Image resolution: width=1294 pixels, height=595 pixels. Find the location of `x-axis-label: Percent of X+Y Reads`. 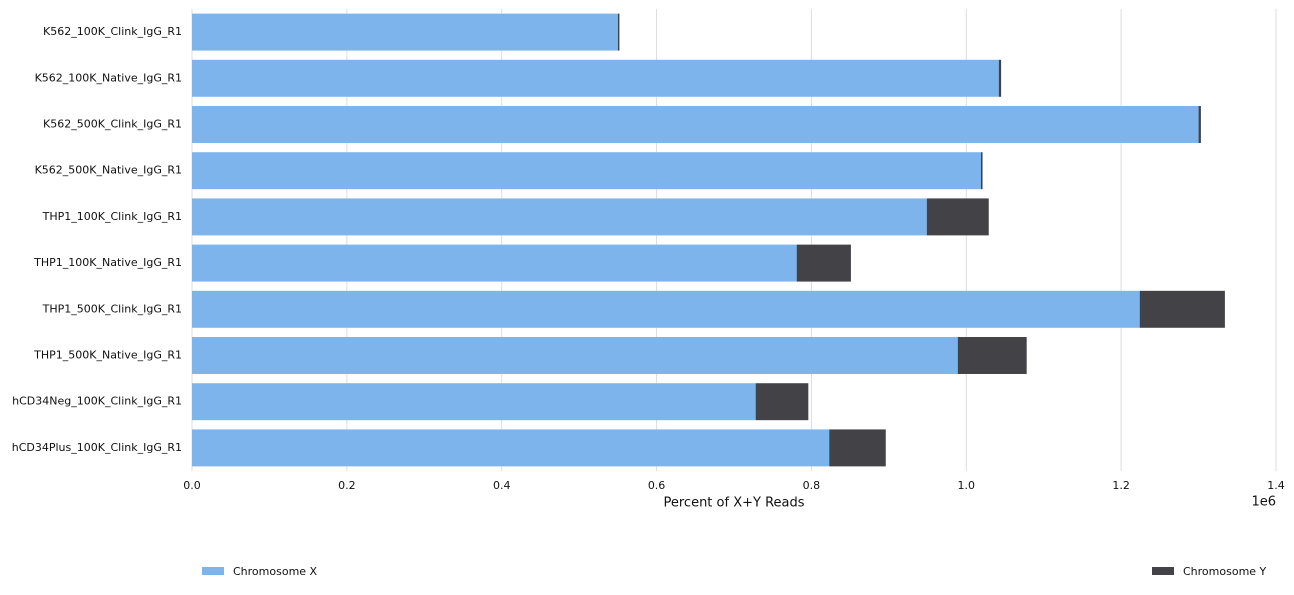

x-axis-label: Percent of X+Y Reads is located at coordinates (733, 503).